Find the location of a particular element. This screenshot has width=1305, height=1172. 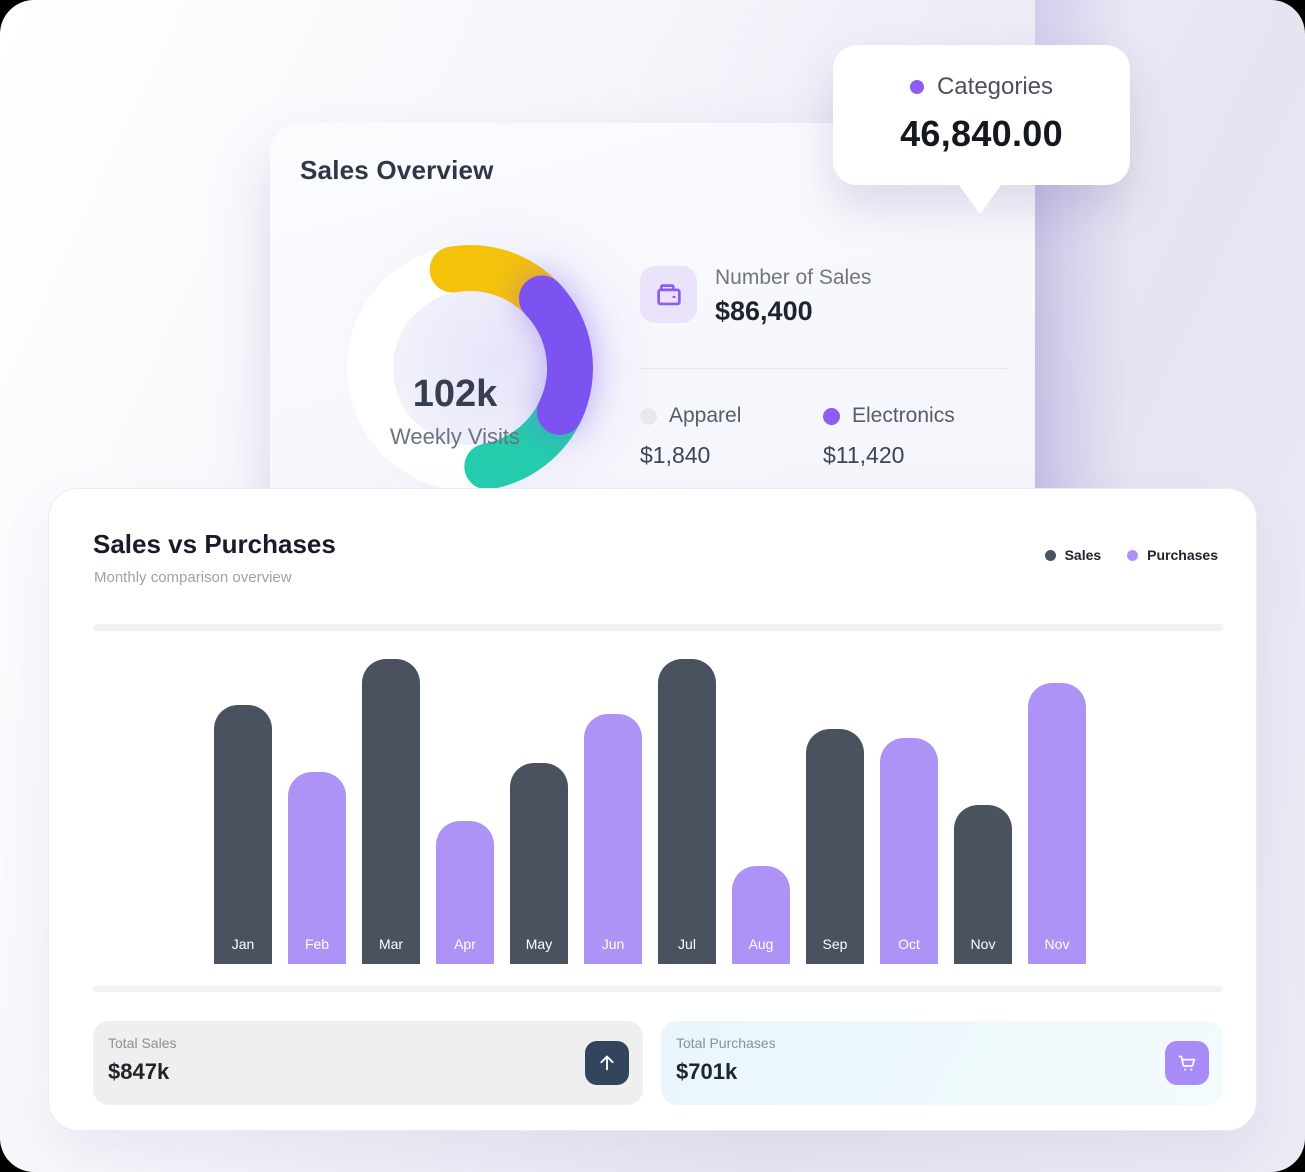

chart-top-divider is located at coordinates (658, 627).